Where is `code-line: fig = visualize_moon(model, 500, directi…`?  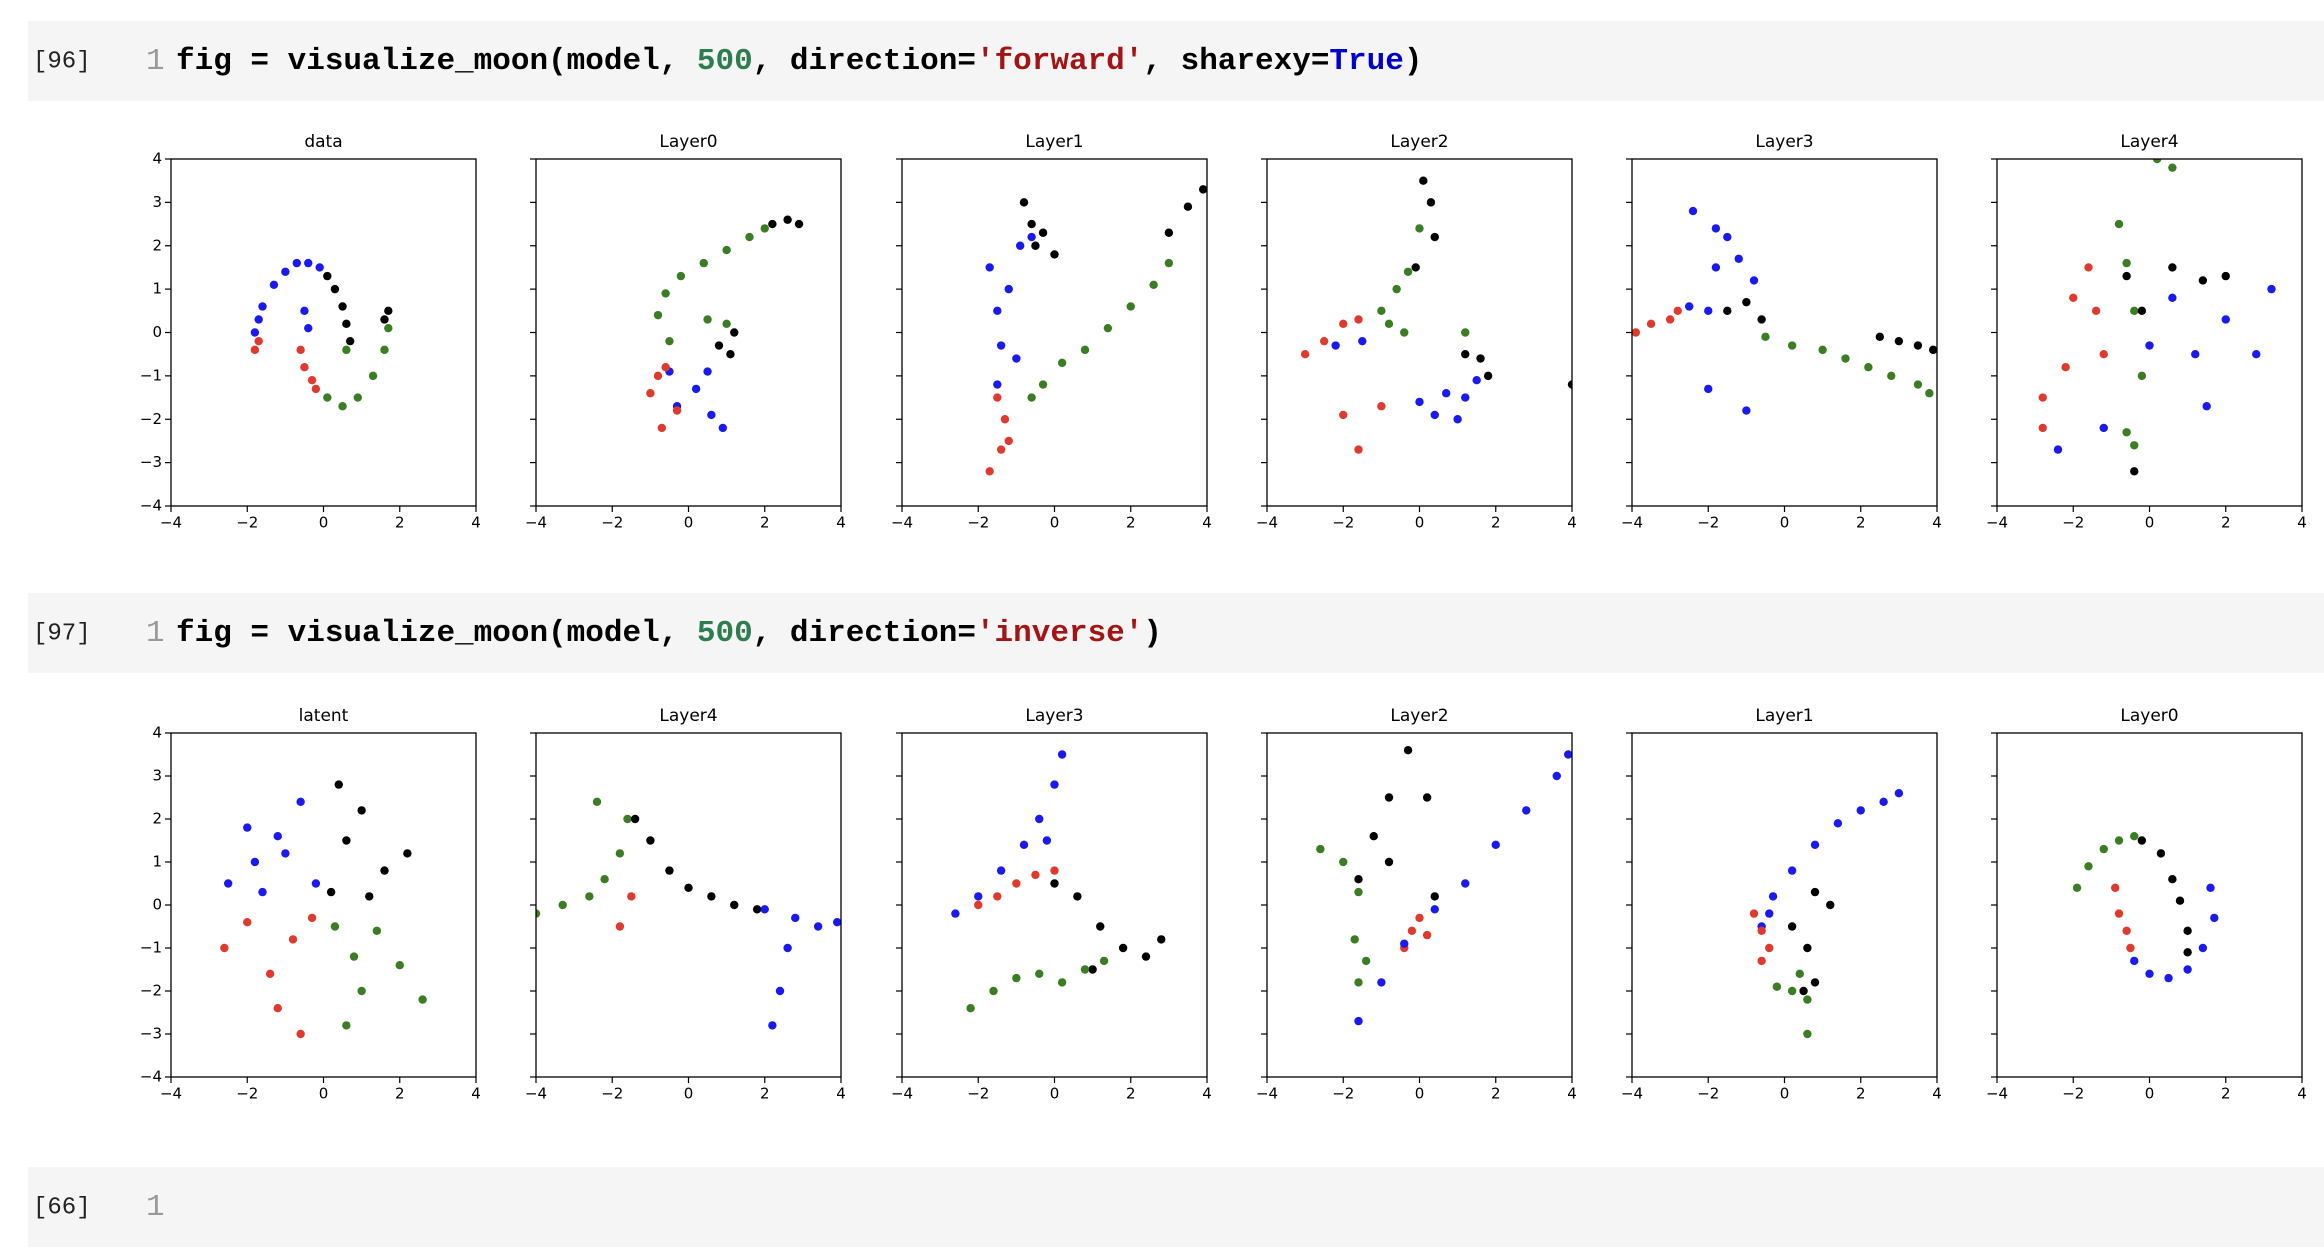
code-line: fig = visualize_moon(model, 500, directi… is located at coordinates (799, 61).